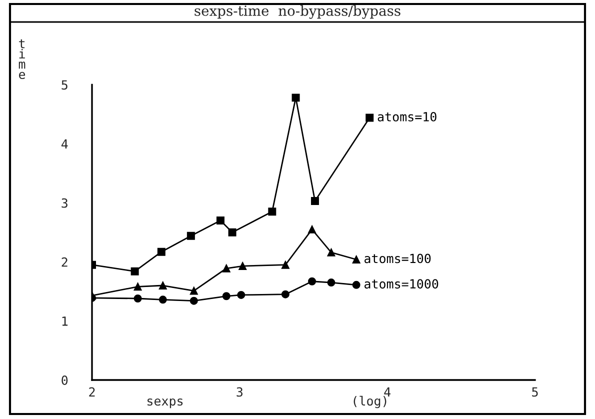  I want to click on chart-title: sexps-time no-bypass/bypass, so click(297, 12).